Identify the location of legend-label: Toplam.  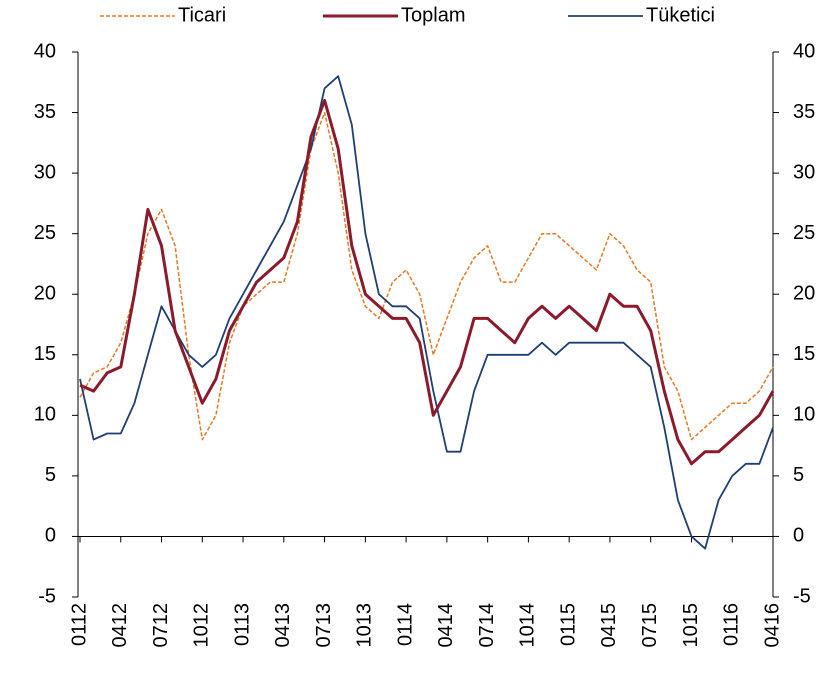
(433, 15).